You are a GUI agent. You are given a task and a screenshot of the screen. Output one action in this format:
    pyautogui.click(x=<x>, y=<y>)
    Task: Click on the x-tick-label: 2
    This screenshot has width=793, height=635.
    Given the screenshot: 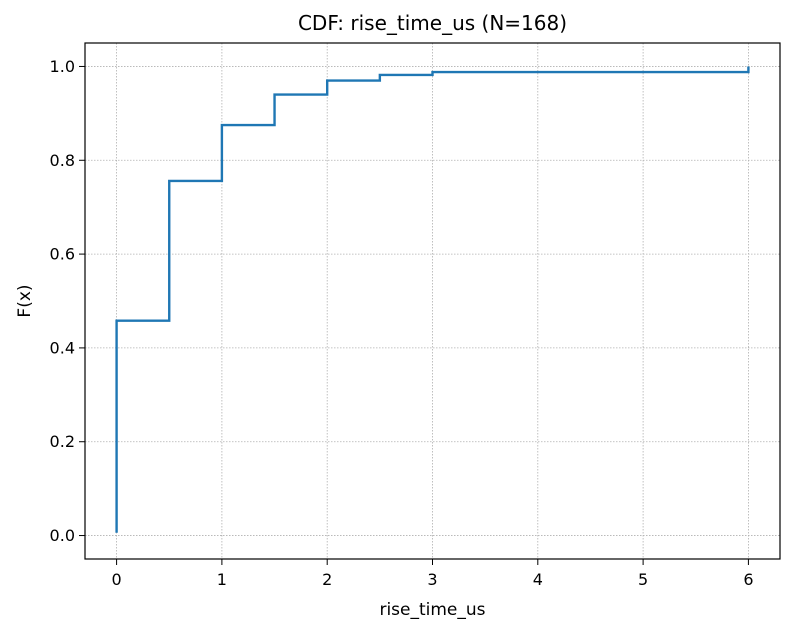 What is the action you would take?
    pyautogui.click(x=327, y=579)
    